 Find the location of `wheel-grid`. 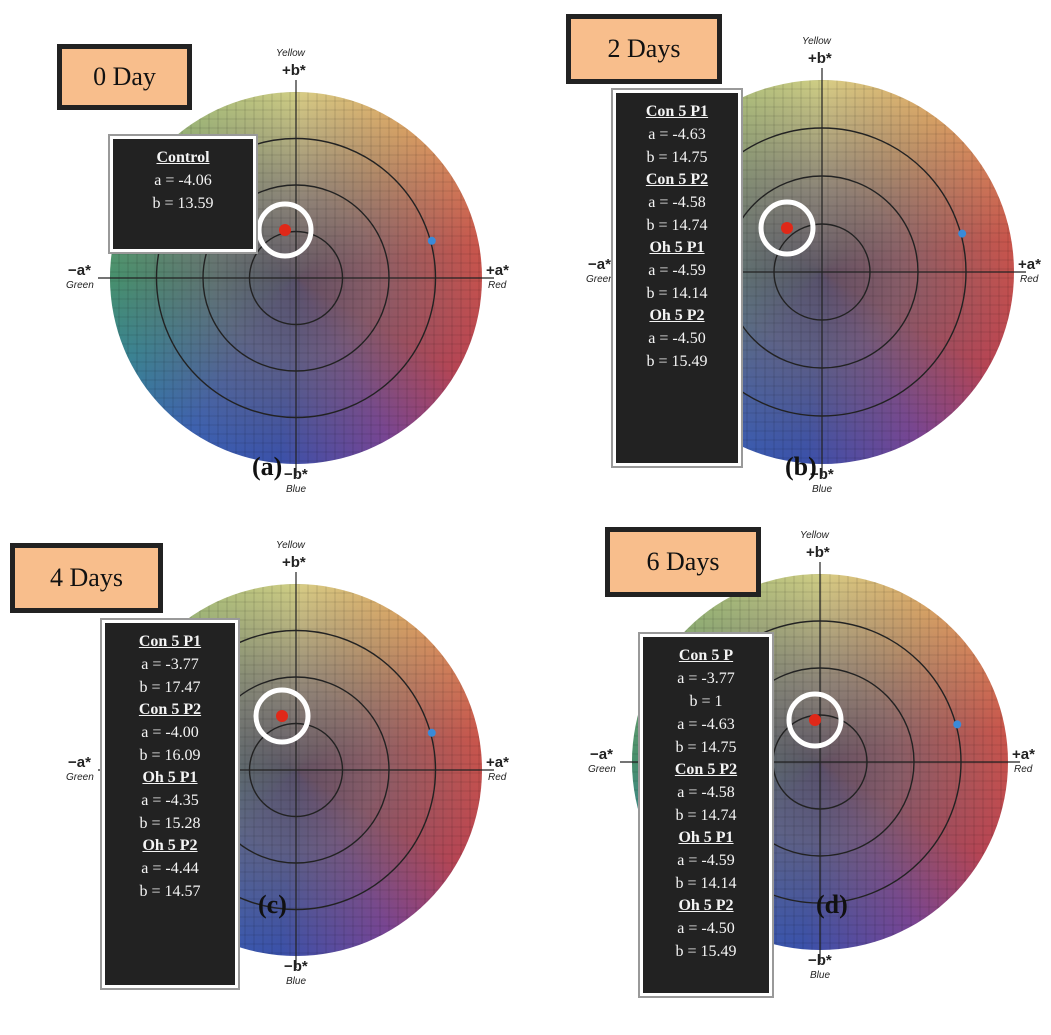

wheel-grid is located at coordinates (296, 278).